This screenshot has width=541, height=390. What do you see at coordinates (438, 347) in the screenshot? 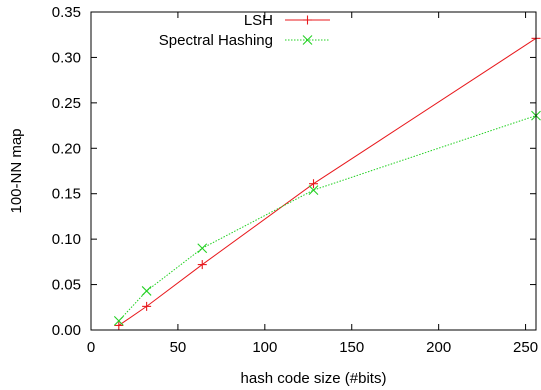
I see `x-tick-label: 200` at bounding box center [438, 347].